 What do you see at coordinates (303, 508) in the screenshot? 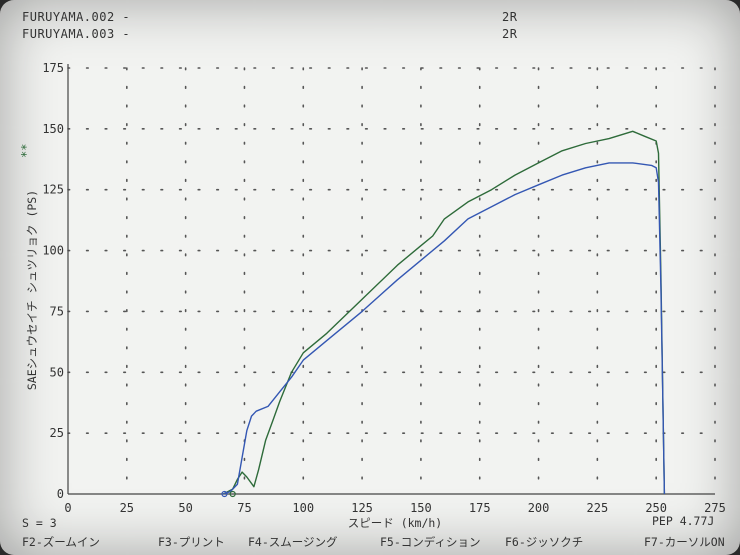
I see `x-tick-label: 100` at bounding box center [303, 508].